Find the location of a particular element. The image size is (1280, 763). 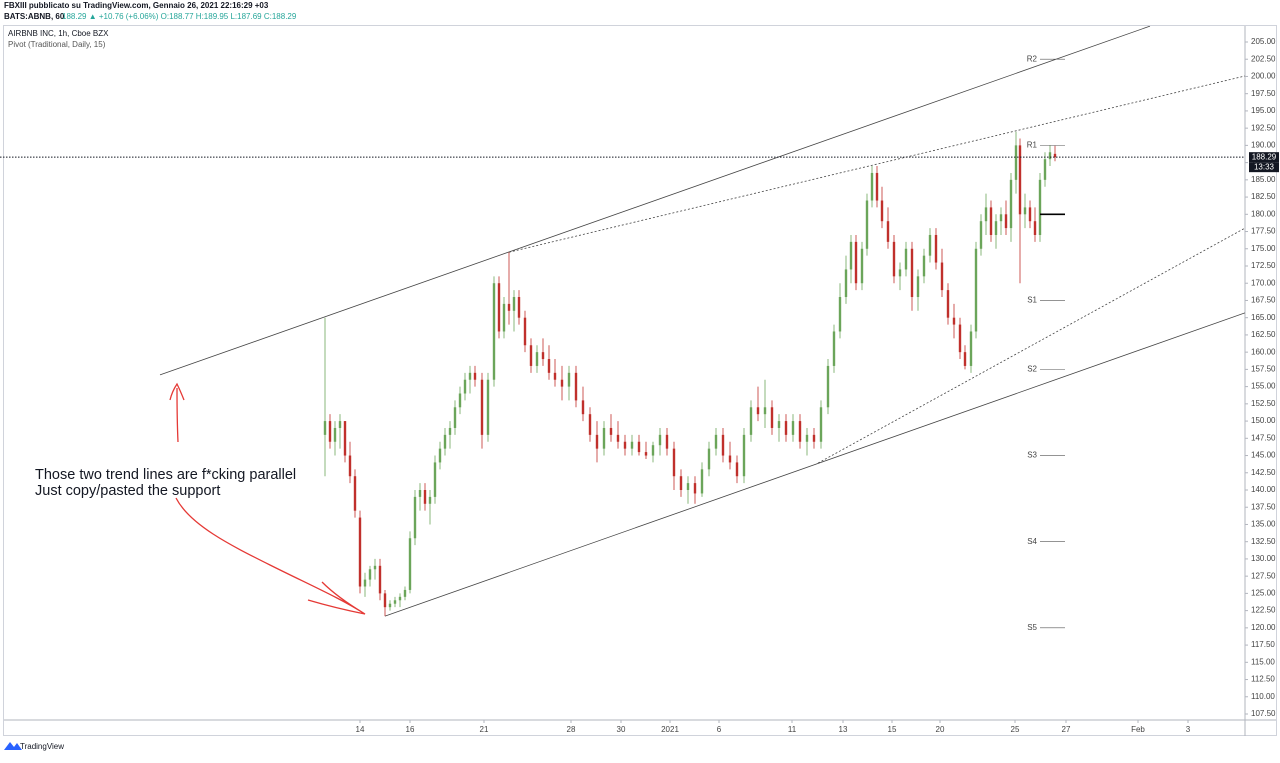

y-tick-label: 177.50 is located at coordinates (1263, 231).